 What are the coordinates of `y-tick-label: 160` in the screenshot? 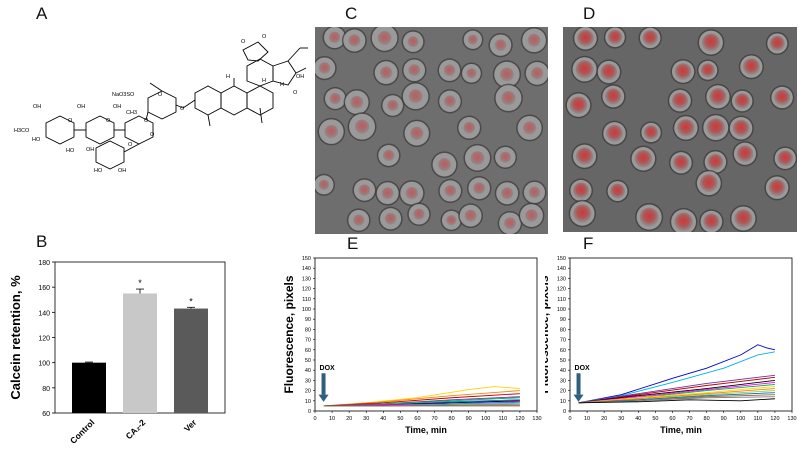 It's located at (44, 288).